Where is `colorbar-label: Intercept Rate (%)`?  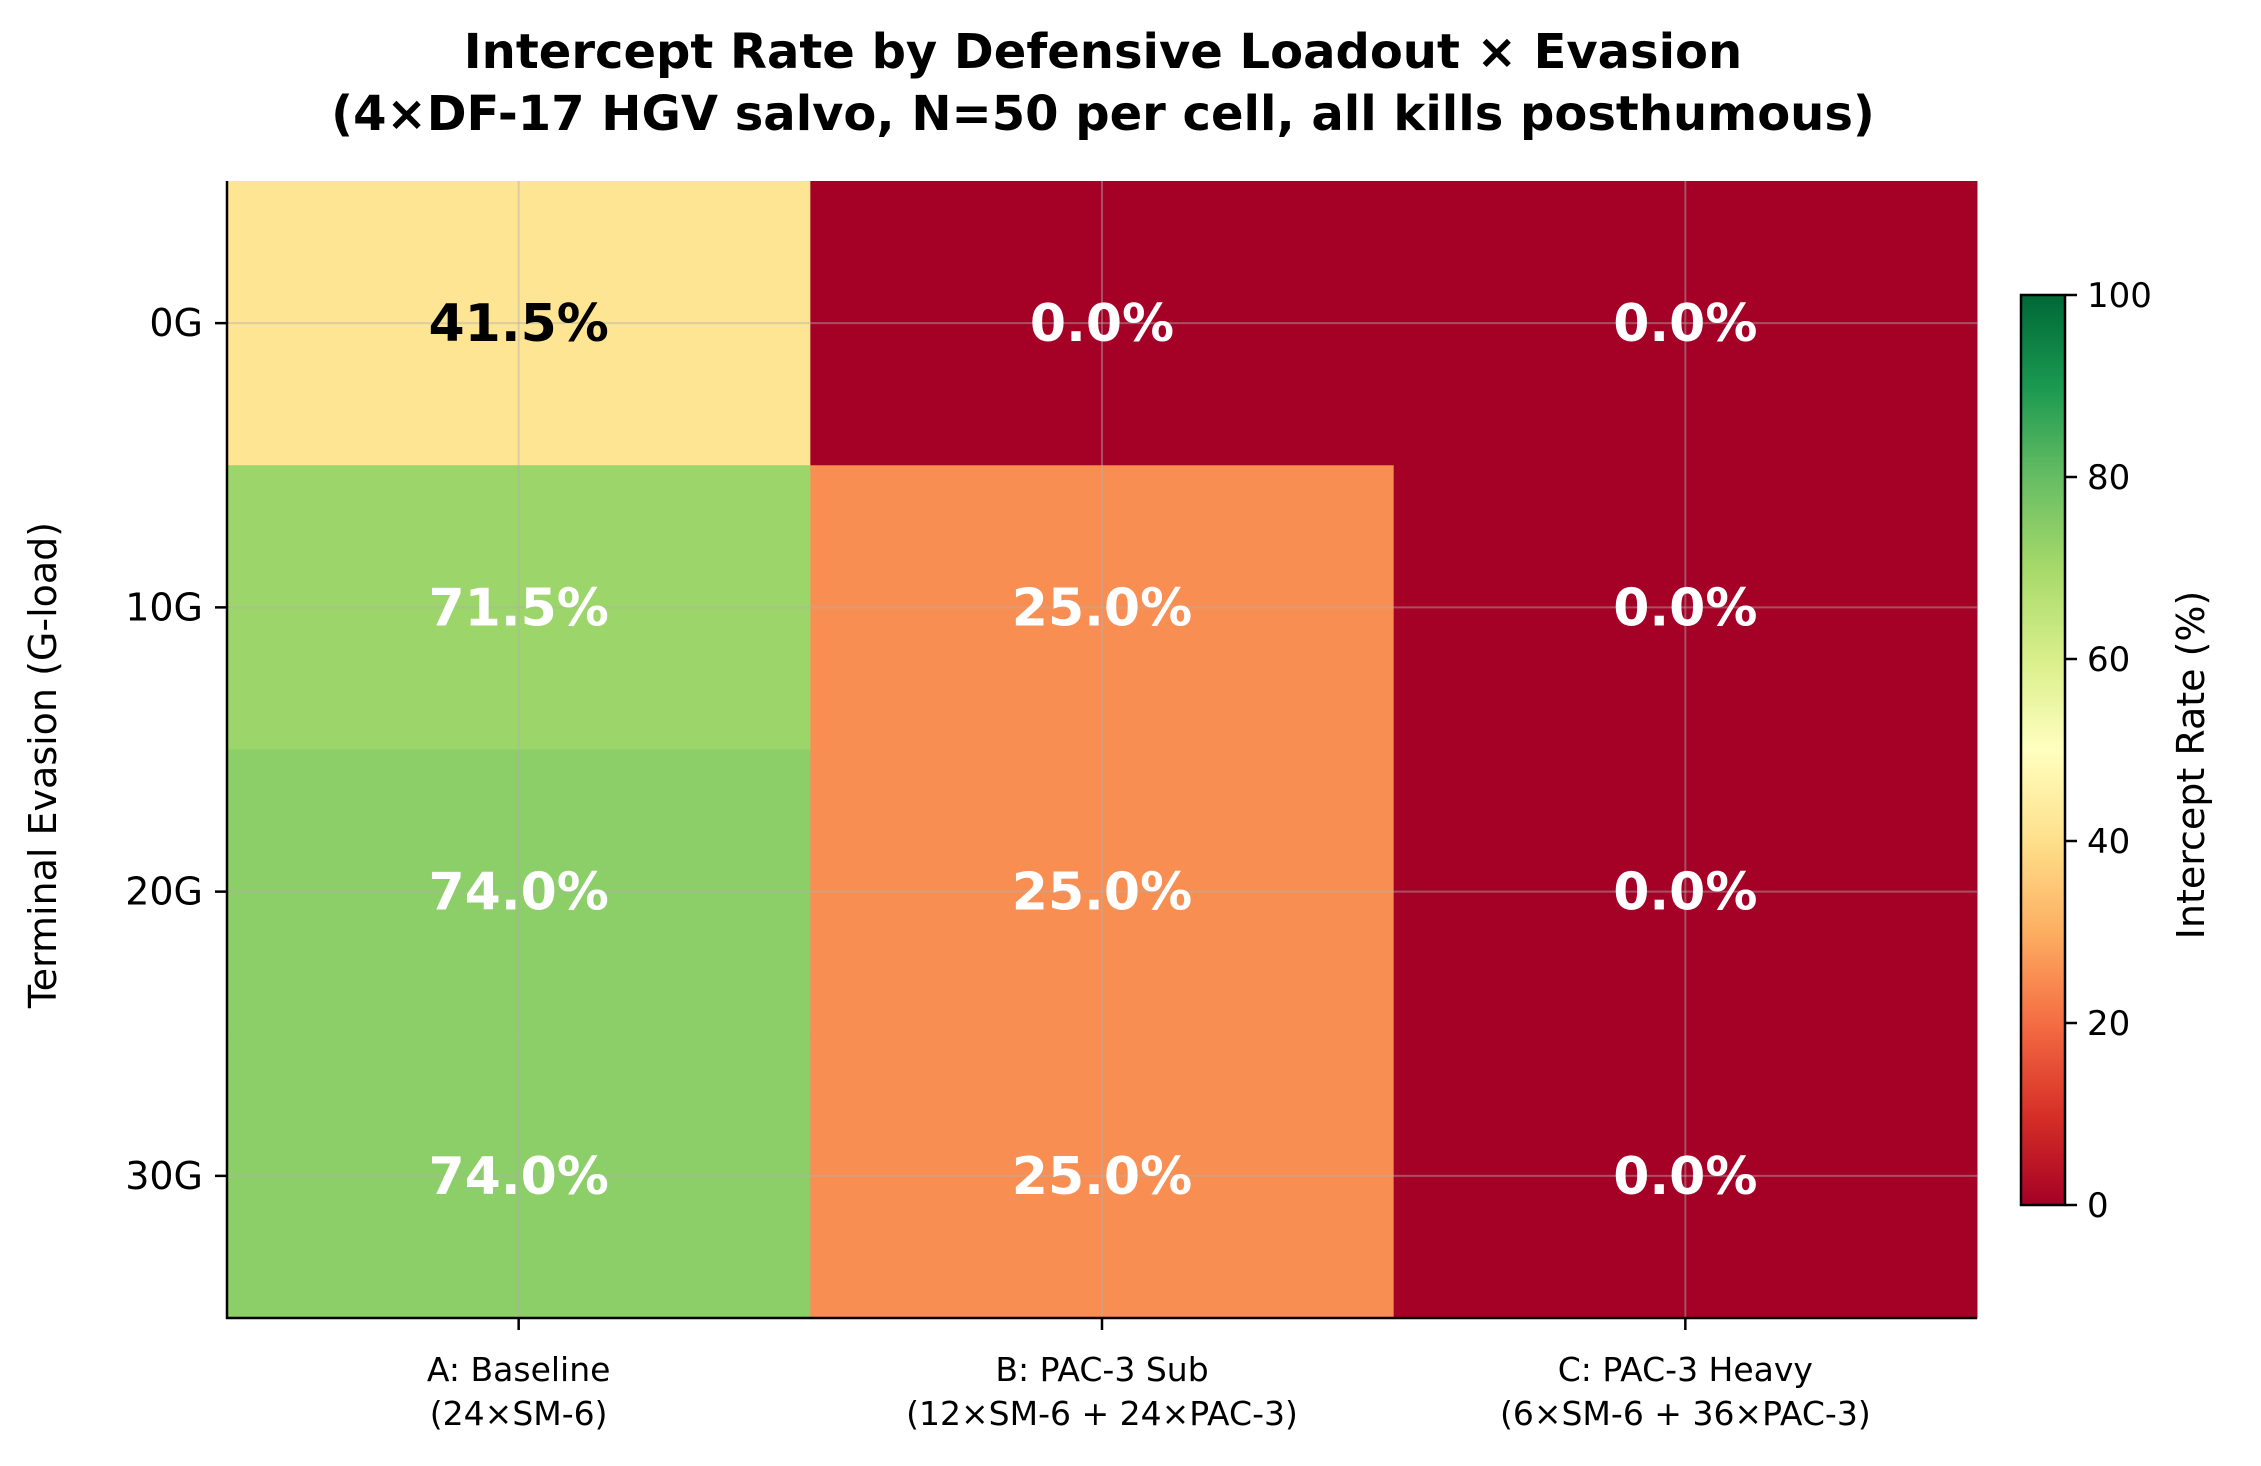 colorbar-label: Intercept Rate (%) is located at coordinates (2191, 765).